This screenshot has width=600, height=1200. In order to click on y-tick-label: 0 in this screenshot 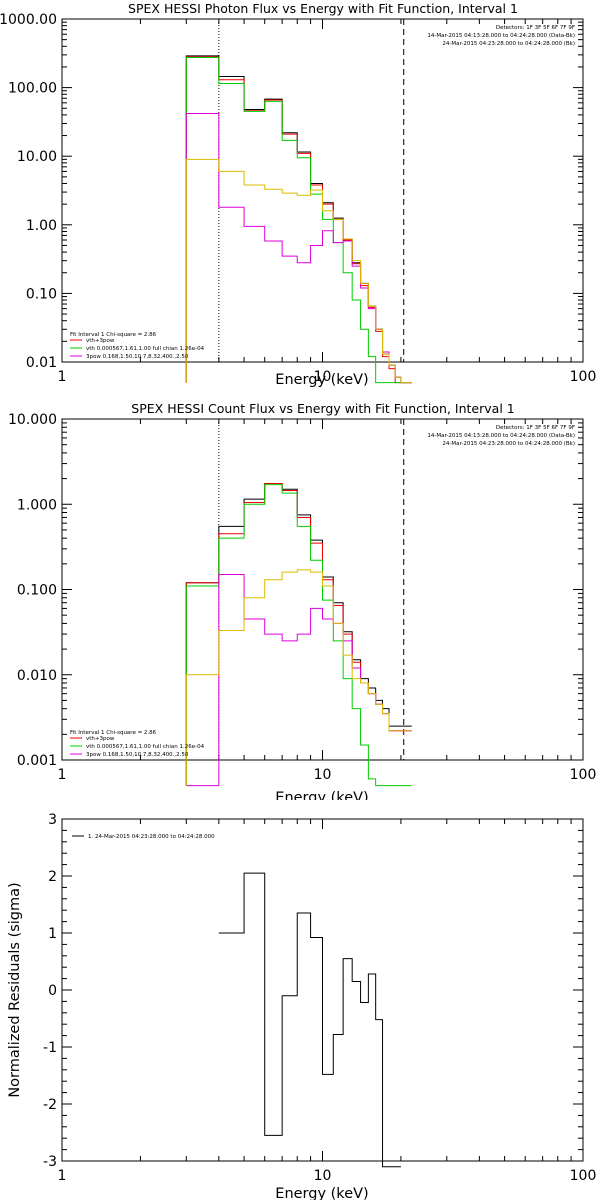, I will do `click(52, 991)`.